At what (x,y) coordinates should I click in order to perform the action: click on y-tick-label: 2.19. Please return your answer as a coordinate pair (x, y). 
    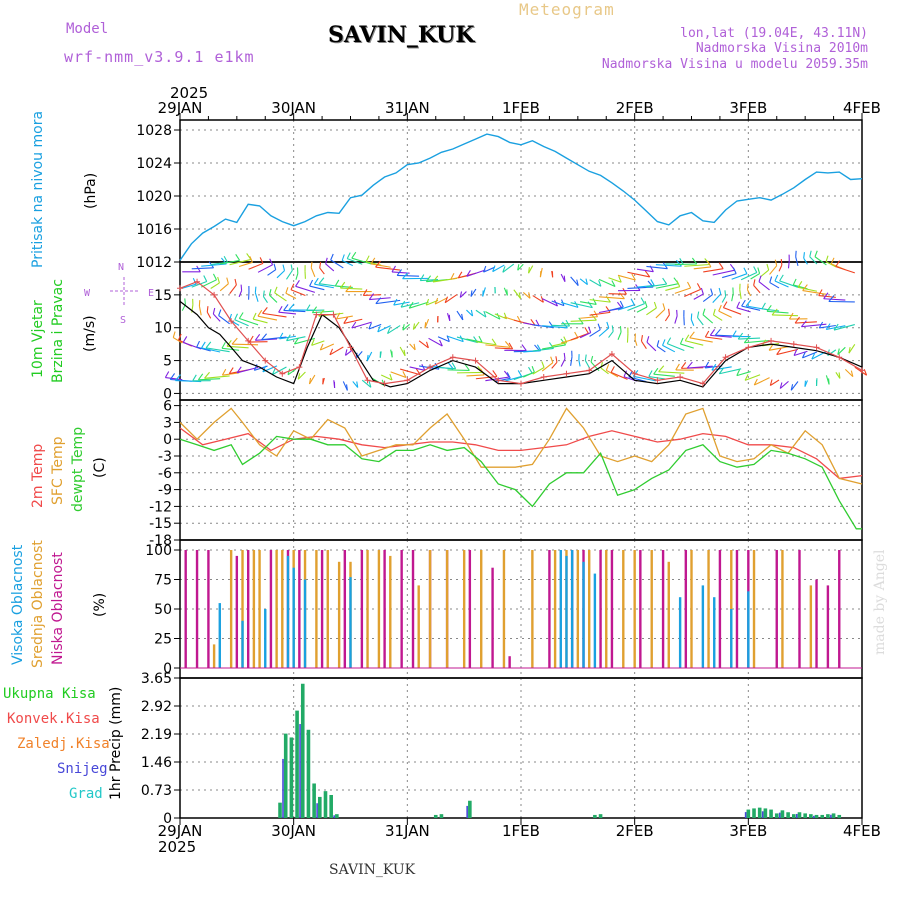
    Looking at the image, I should click on (156, 735).